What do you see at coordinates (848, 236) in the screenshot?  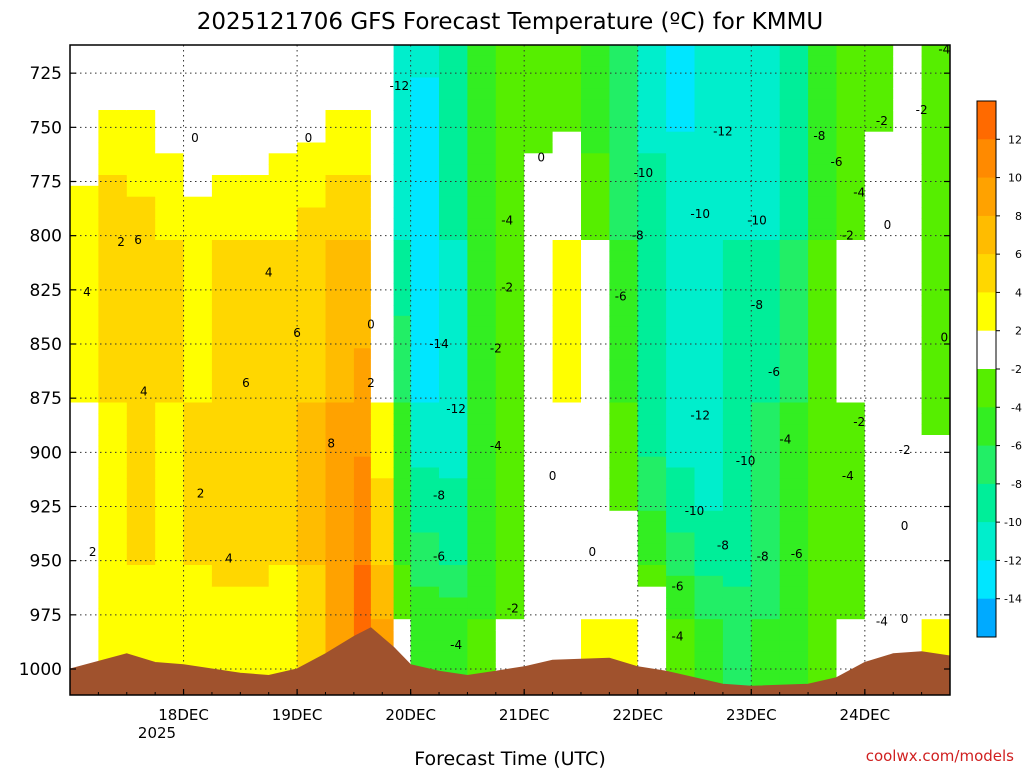 I see `contour-label: -2` at bounding box center [848, 236].